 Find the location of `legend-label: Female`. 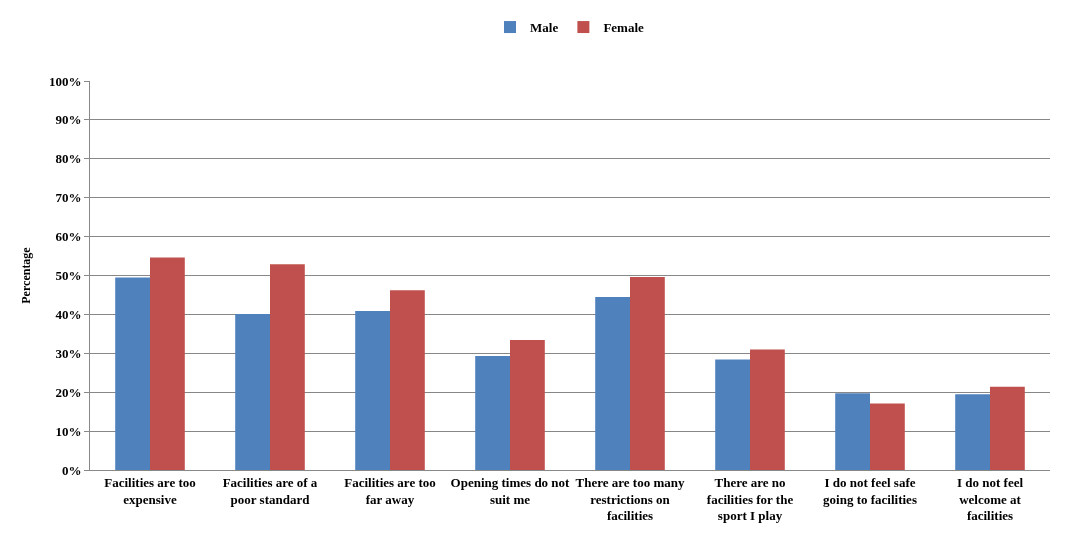

legend-label: Female is located at coordinates (624, 28).